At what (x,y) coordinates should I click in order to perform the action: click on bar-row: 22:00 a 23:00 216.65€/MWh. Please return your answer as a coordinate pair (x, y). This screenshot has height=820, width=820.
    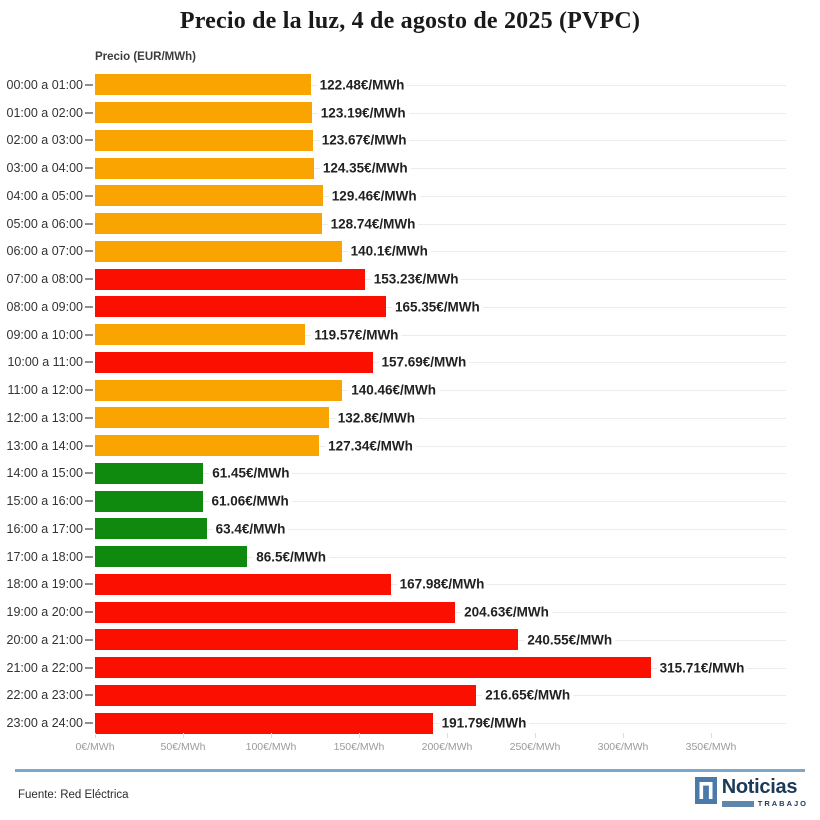
    Looking at the image, I should click on (410, 696).